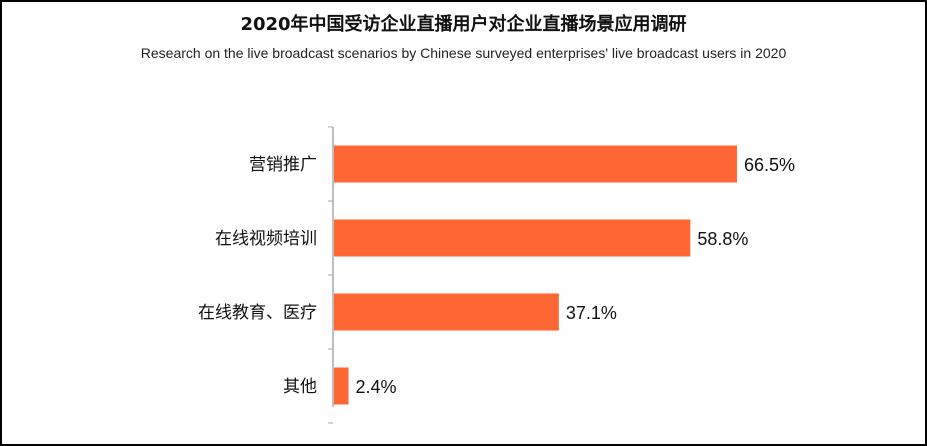 The width and height of the screenshot is (927, 446). I want to click on value-label: 58.8%, so click(722, 239).